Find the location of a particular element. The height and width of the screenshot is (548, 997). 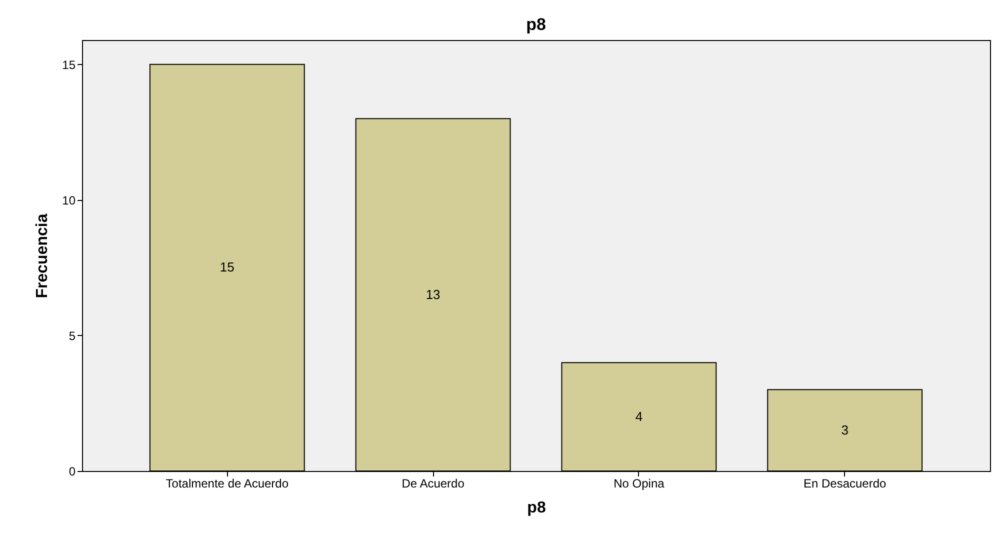

chart-title: p8 is located at coordinates (536, 24).